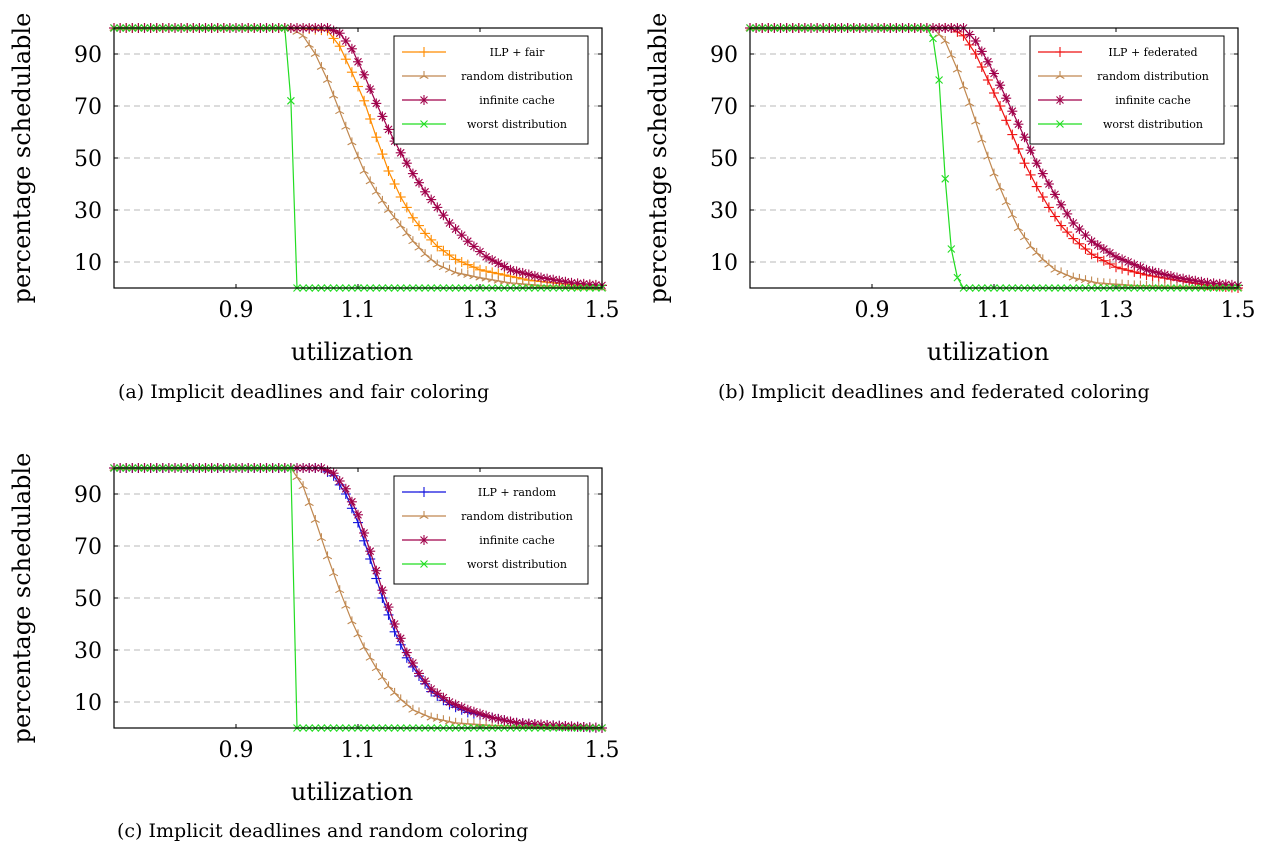  Describe the element at coordinates (473, 52) in the screenshot. I see `legend-entry: ILP + fair` at that location.